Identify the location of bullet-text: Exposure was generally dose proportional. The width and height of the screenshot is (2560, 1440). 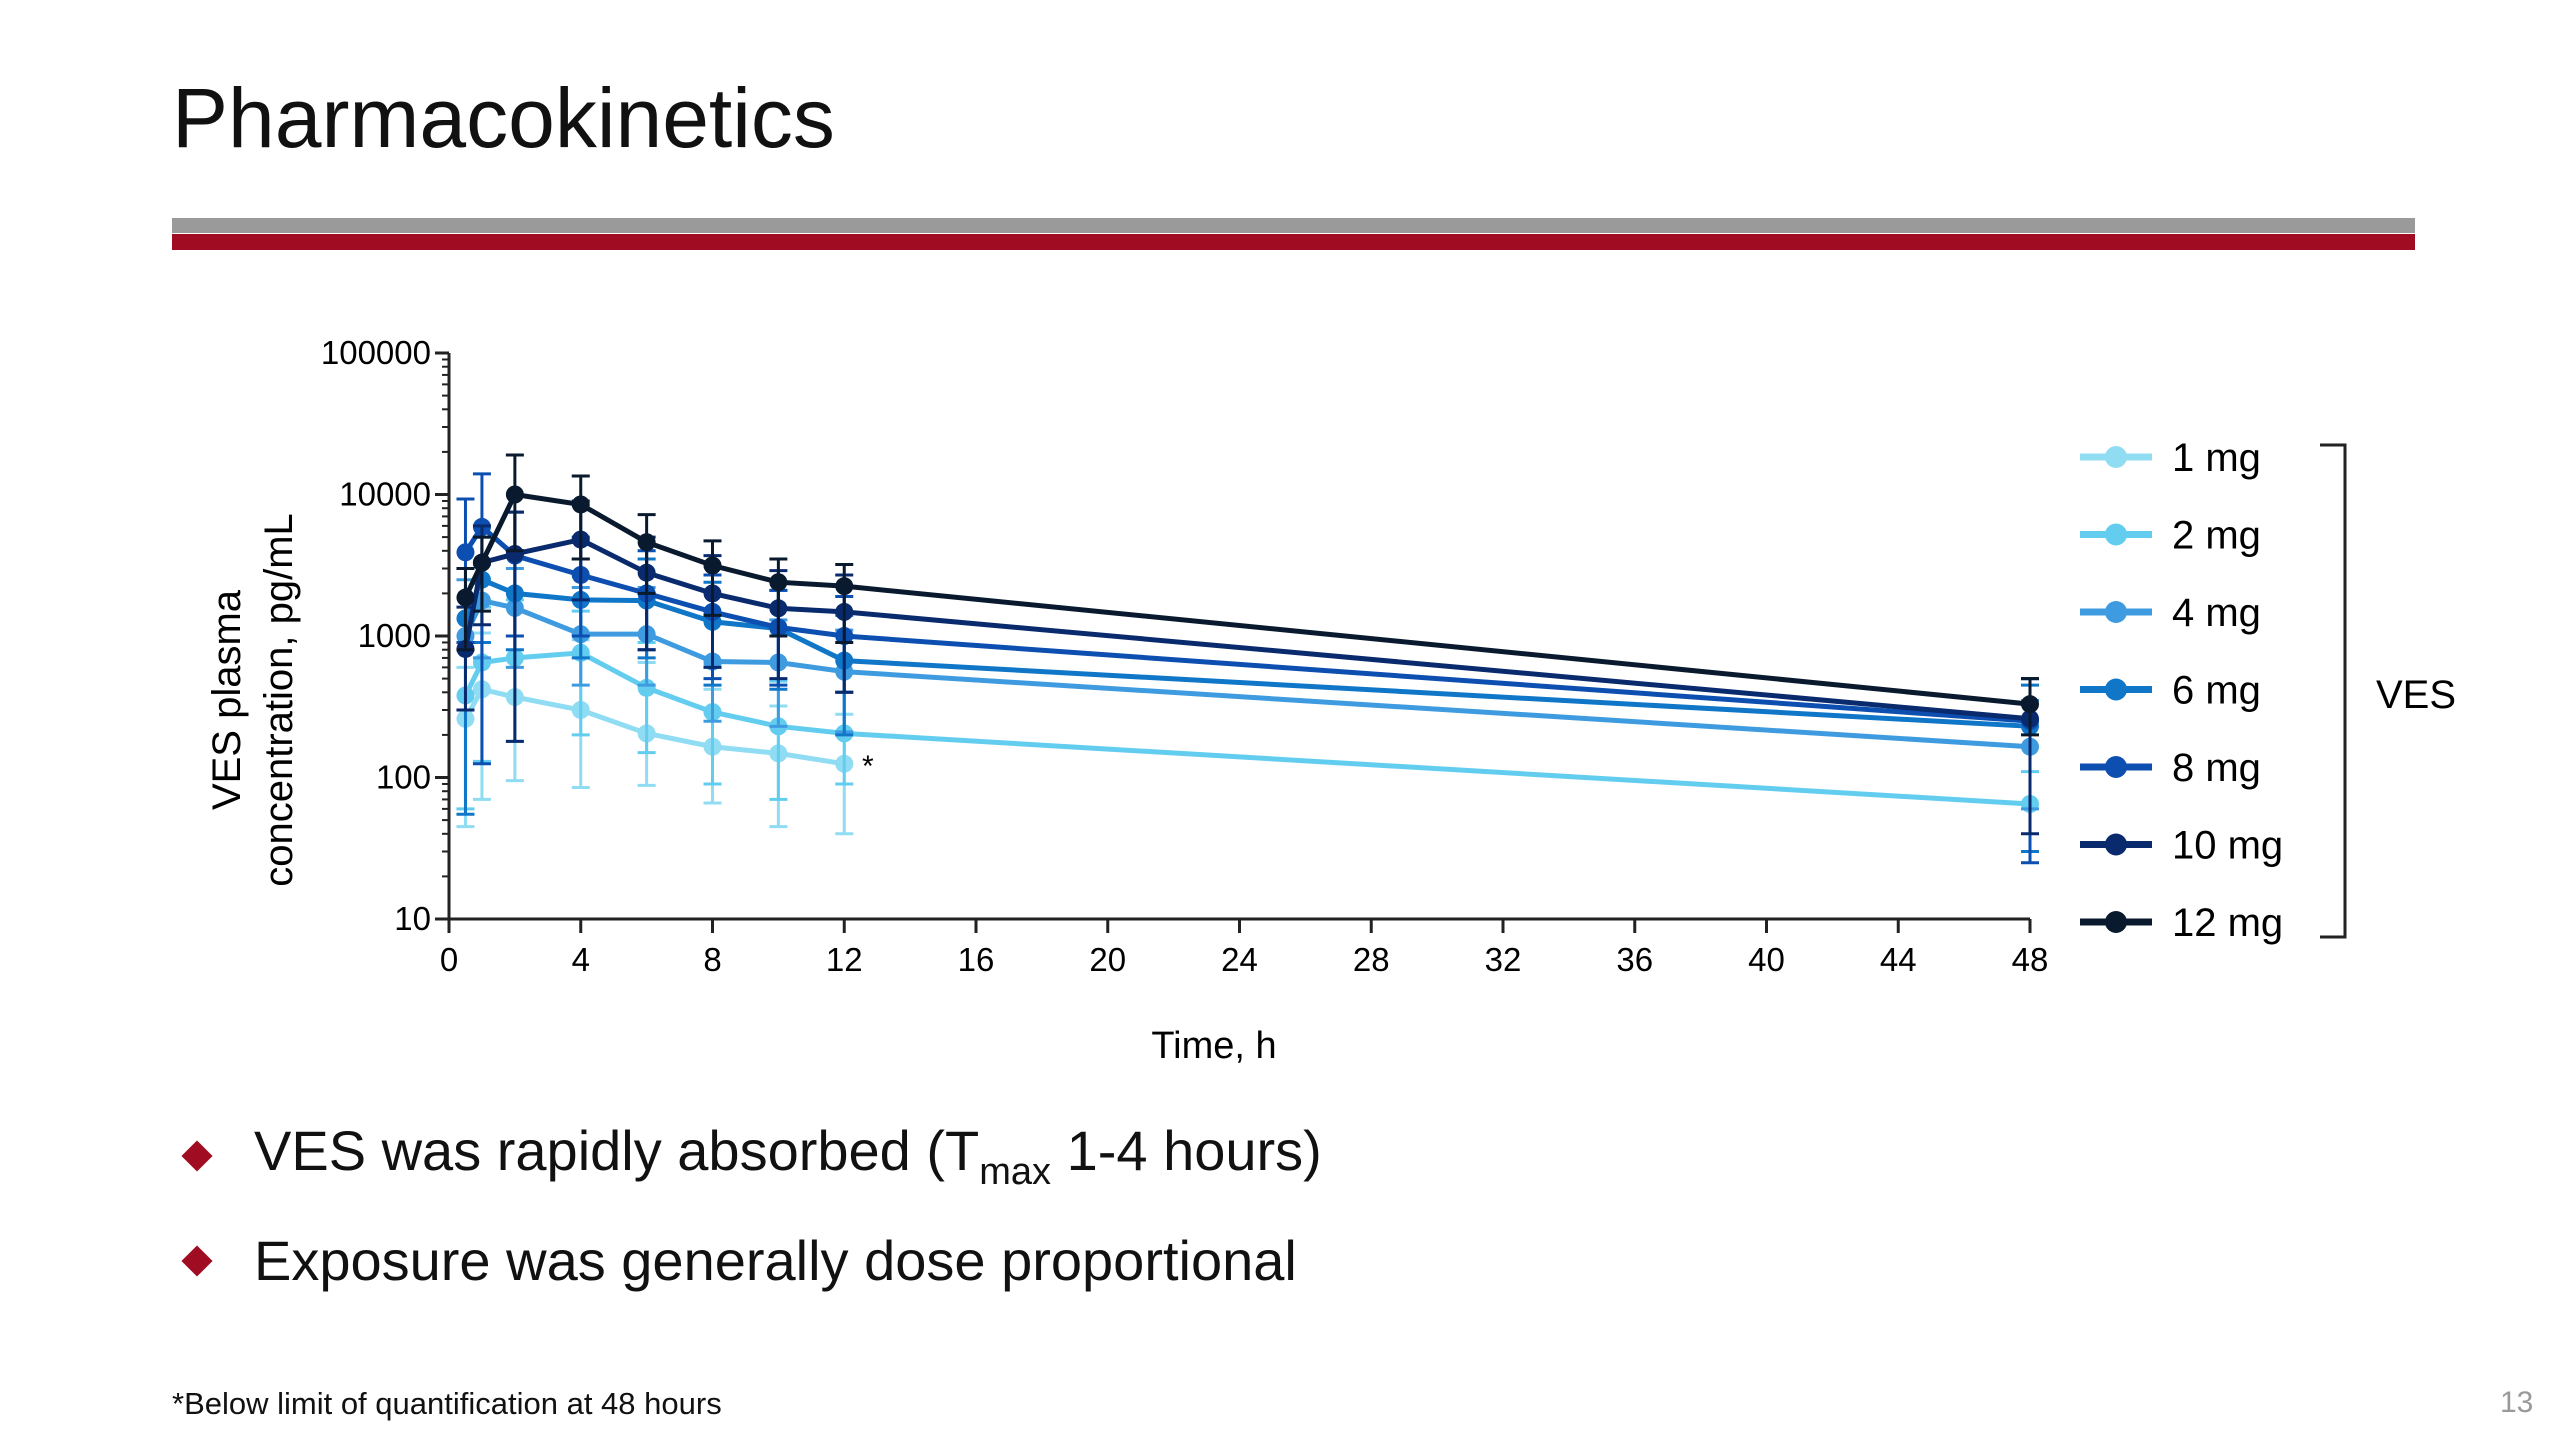
(775, 1260).